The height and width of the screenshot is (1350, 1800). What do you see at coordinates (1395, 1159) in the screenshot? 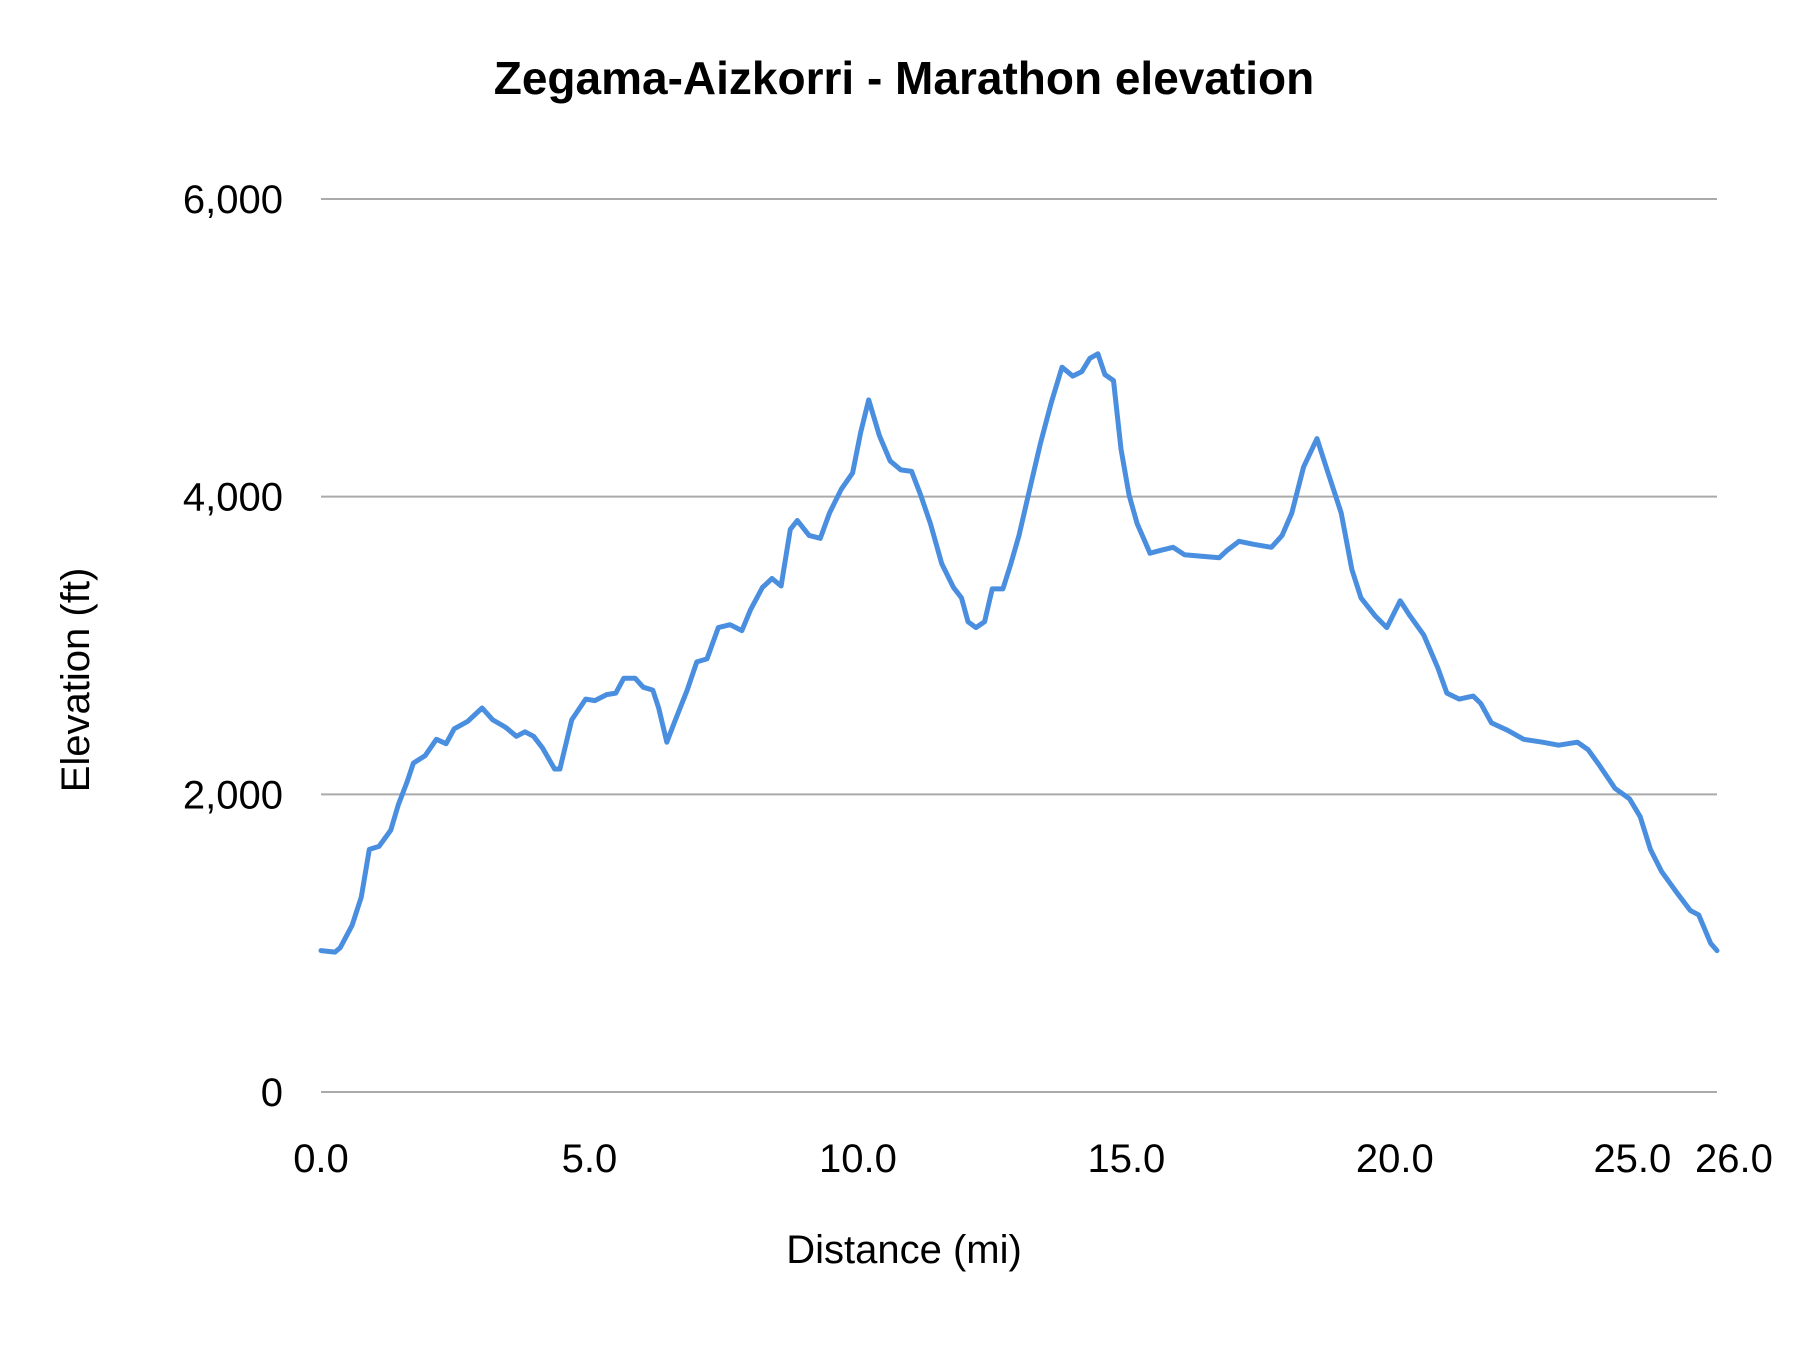
I see `x-tick-label: 20.0` at bounding box center [1395, 1159].